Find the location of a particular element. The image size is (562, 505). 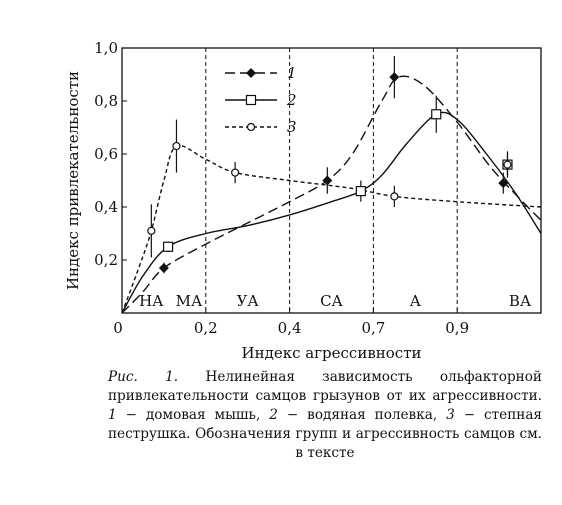

x-tick-label: 0,4 is located at coordinates (290, 328).